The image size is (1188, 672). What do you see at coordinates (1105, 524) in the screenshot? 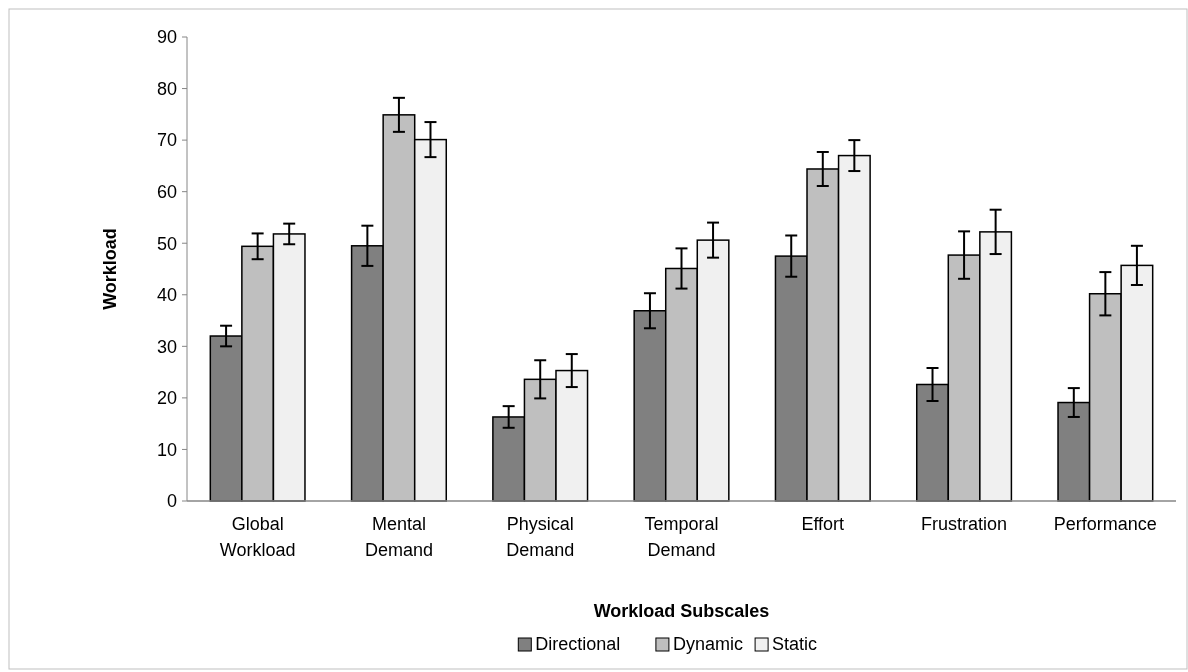
I see `x-tick-label: Performance` at bounding box center [1105, 524].